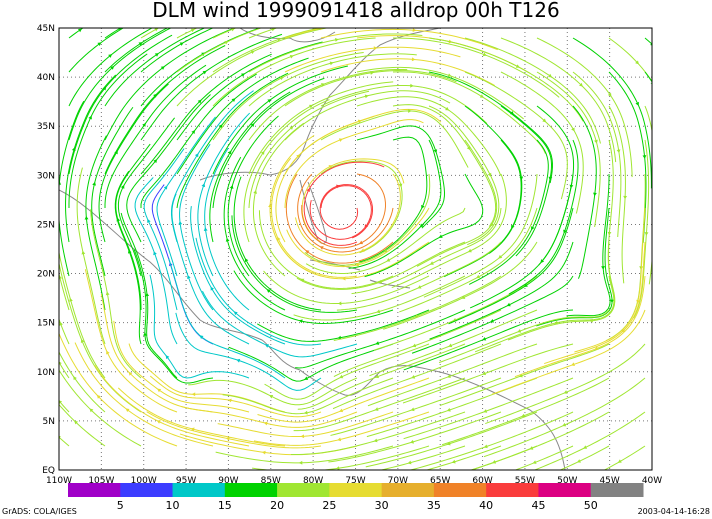  Describe the element at coordinates (440, 481) in the screenshot. I see `lon-label: 65W` at that location.